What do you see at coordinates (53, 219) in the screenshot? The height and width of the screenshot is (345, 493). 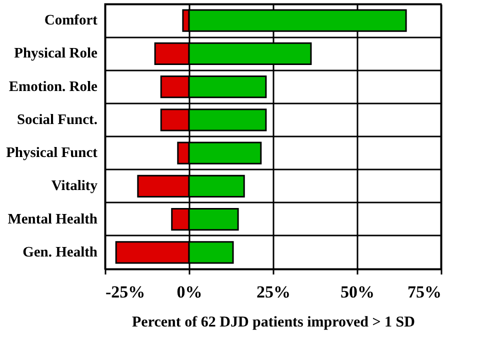 I see `y-tick-label: Mental Health` at bounding box center [53, 219].